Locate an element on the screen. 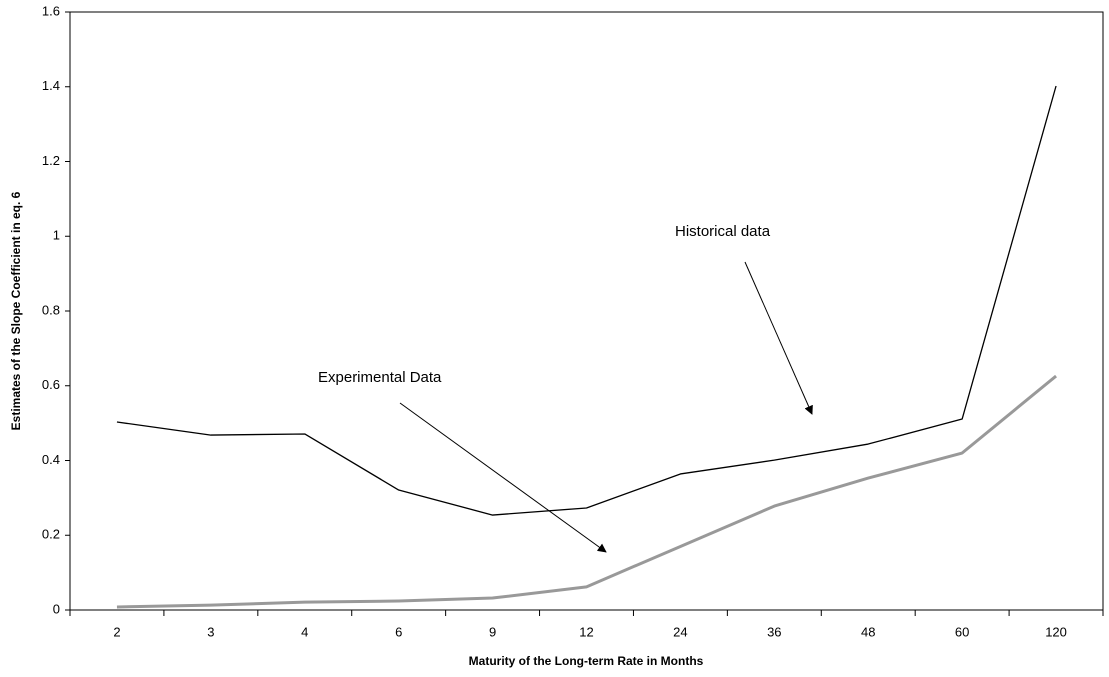  x-tick-label: 2 is located at coordinates (116, 631).